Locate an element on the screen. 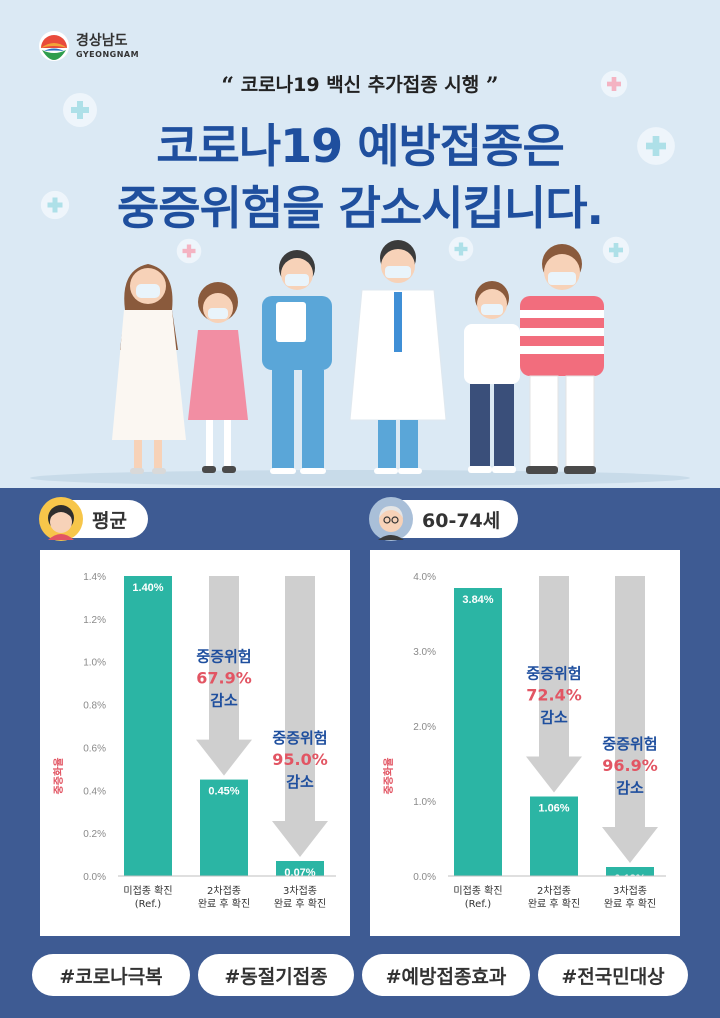  bar-value-label: 1.40% is located at coordinates (147, 588).